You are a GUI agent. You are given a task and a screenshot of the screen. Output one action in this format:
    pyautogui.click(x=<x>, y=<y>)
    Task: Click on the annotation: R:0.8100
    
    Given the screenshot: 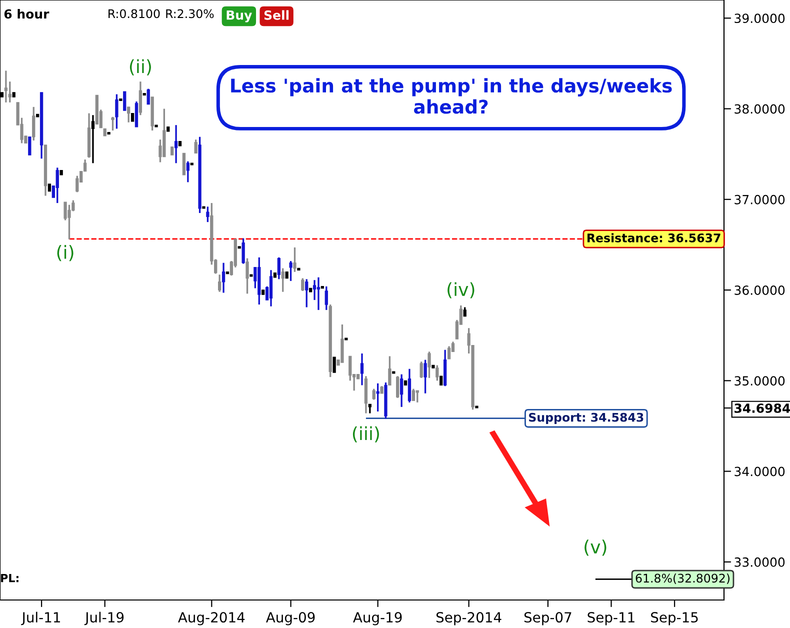 What is the action you would take?
    pyautogui.click(x=134, y=13)
    